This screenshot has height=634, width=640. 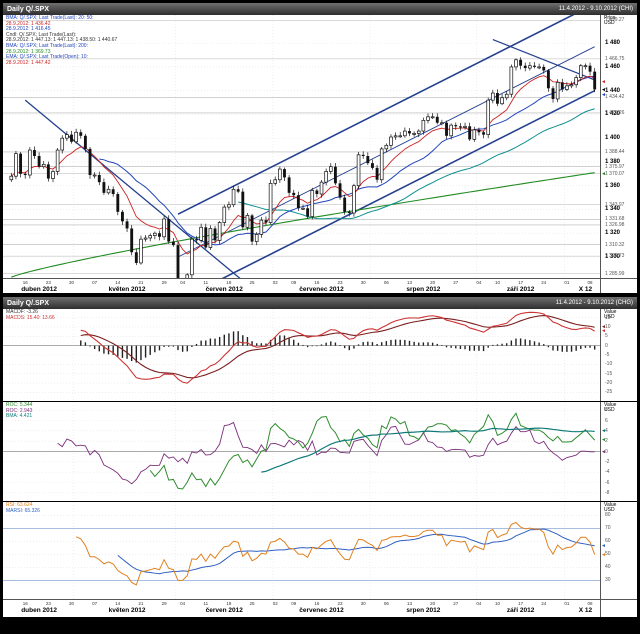 What do you see at coordinates (456, 603) in the screenshot?
I see `x-minor-tick: 27` at bounding box center [456, 603].